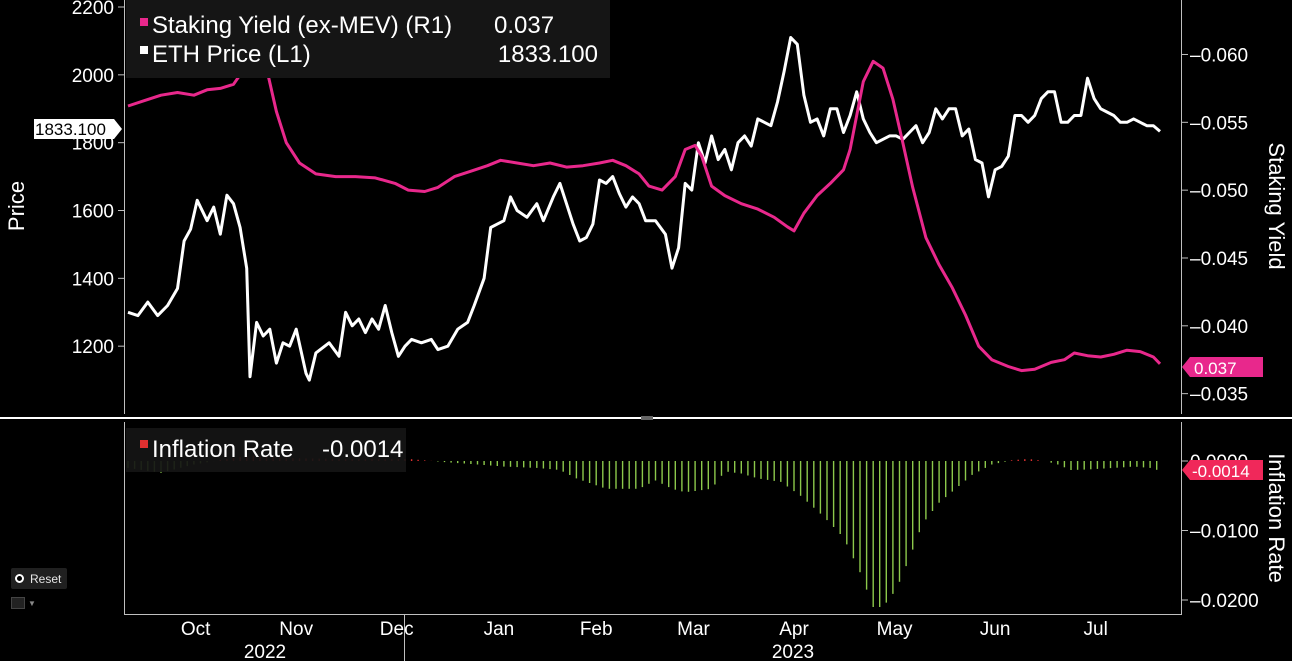 This screenshot has width=1292, height=661. I want to click on reset-icon, so click(19, 578).